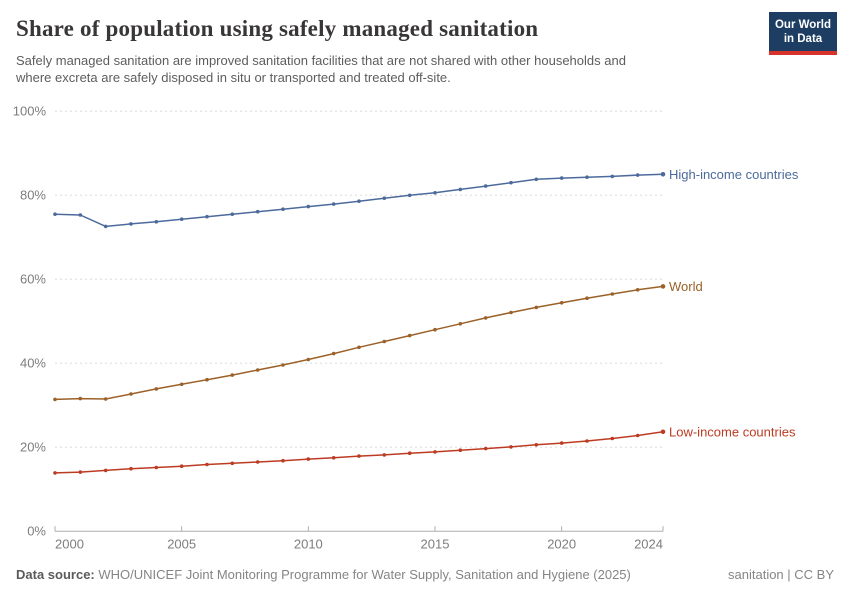  I want to click on point-world-2011, so click(333, 353).